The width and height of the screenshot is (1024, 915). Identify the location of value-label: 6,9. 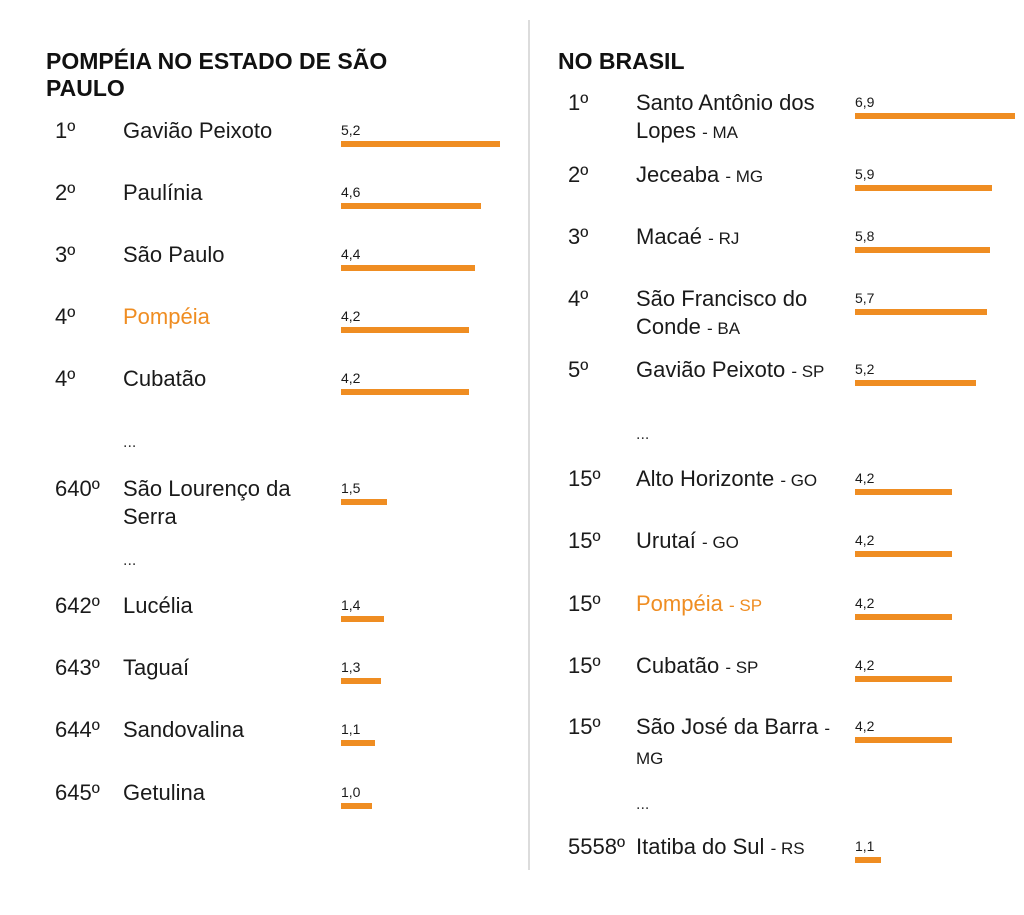
(865, 102).